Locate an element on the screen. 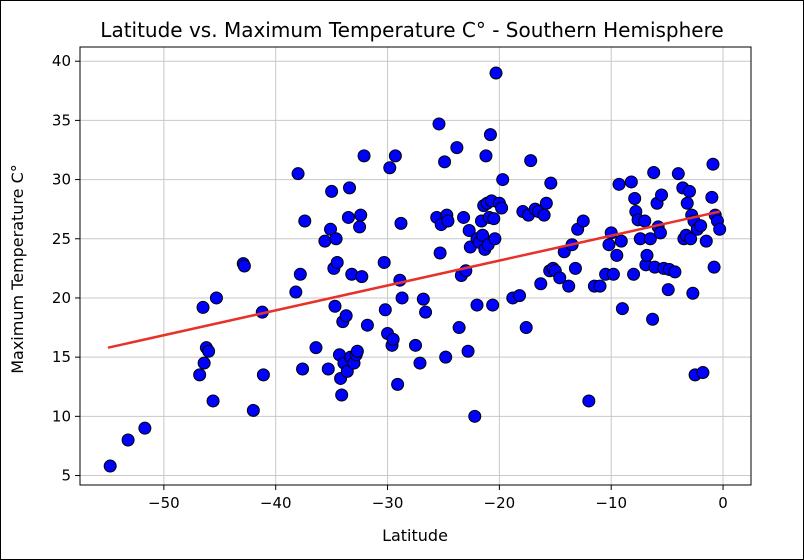 The width and height of the screenshot is (804, 560). x-tick-label: −40 is located at coordinates (276, 503).